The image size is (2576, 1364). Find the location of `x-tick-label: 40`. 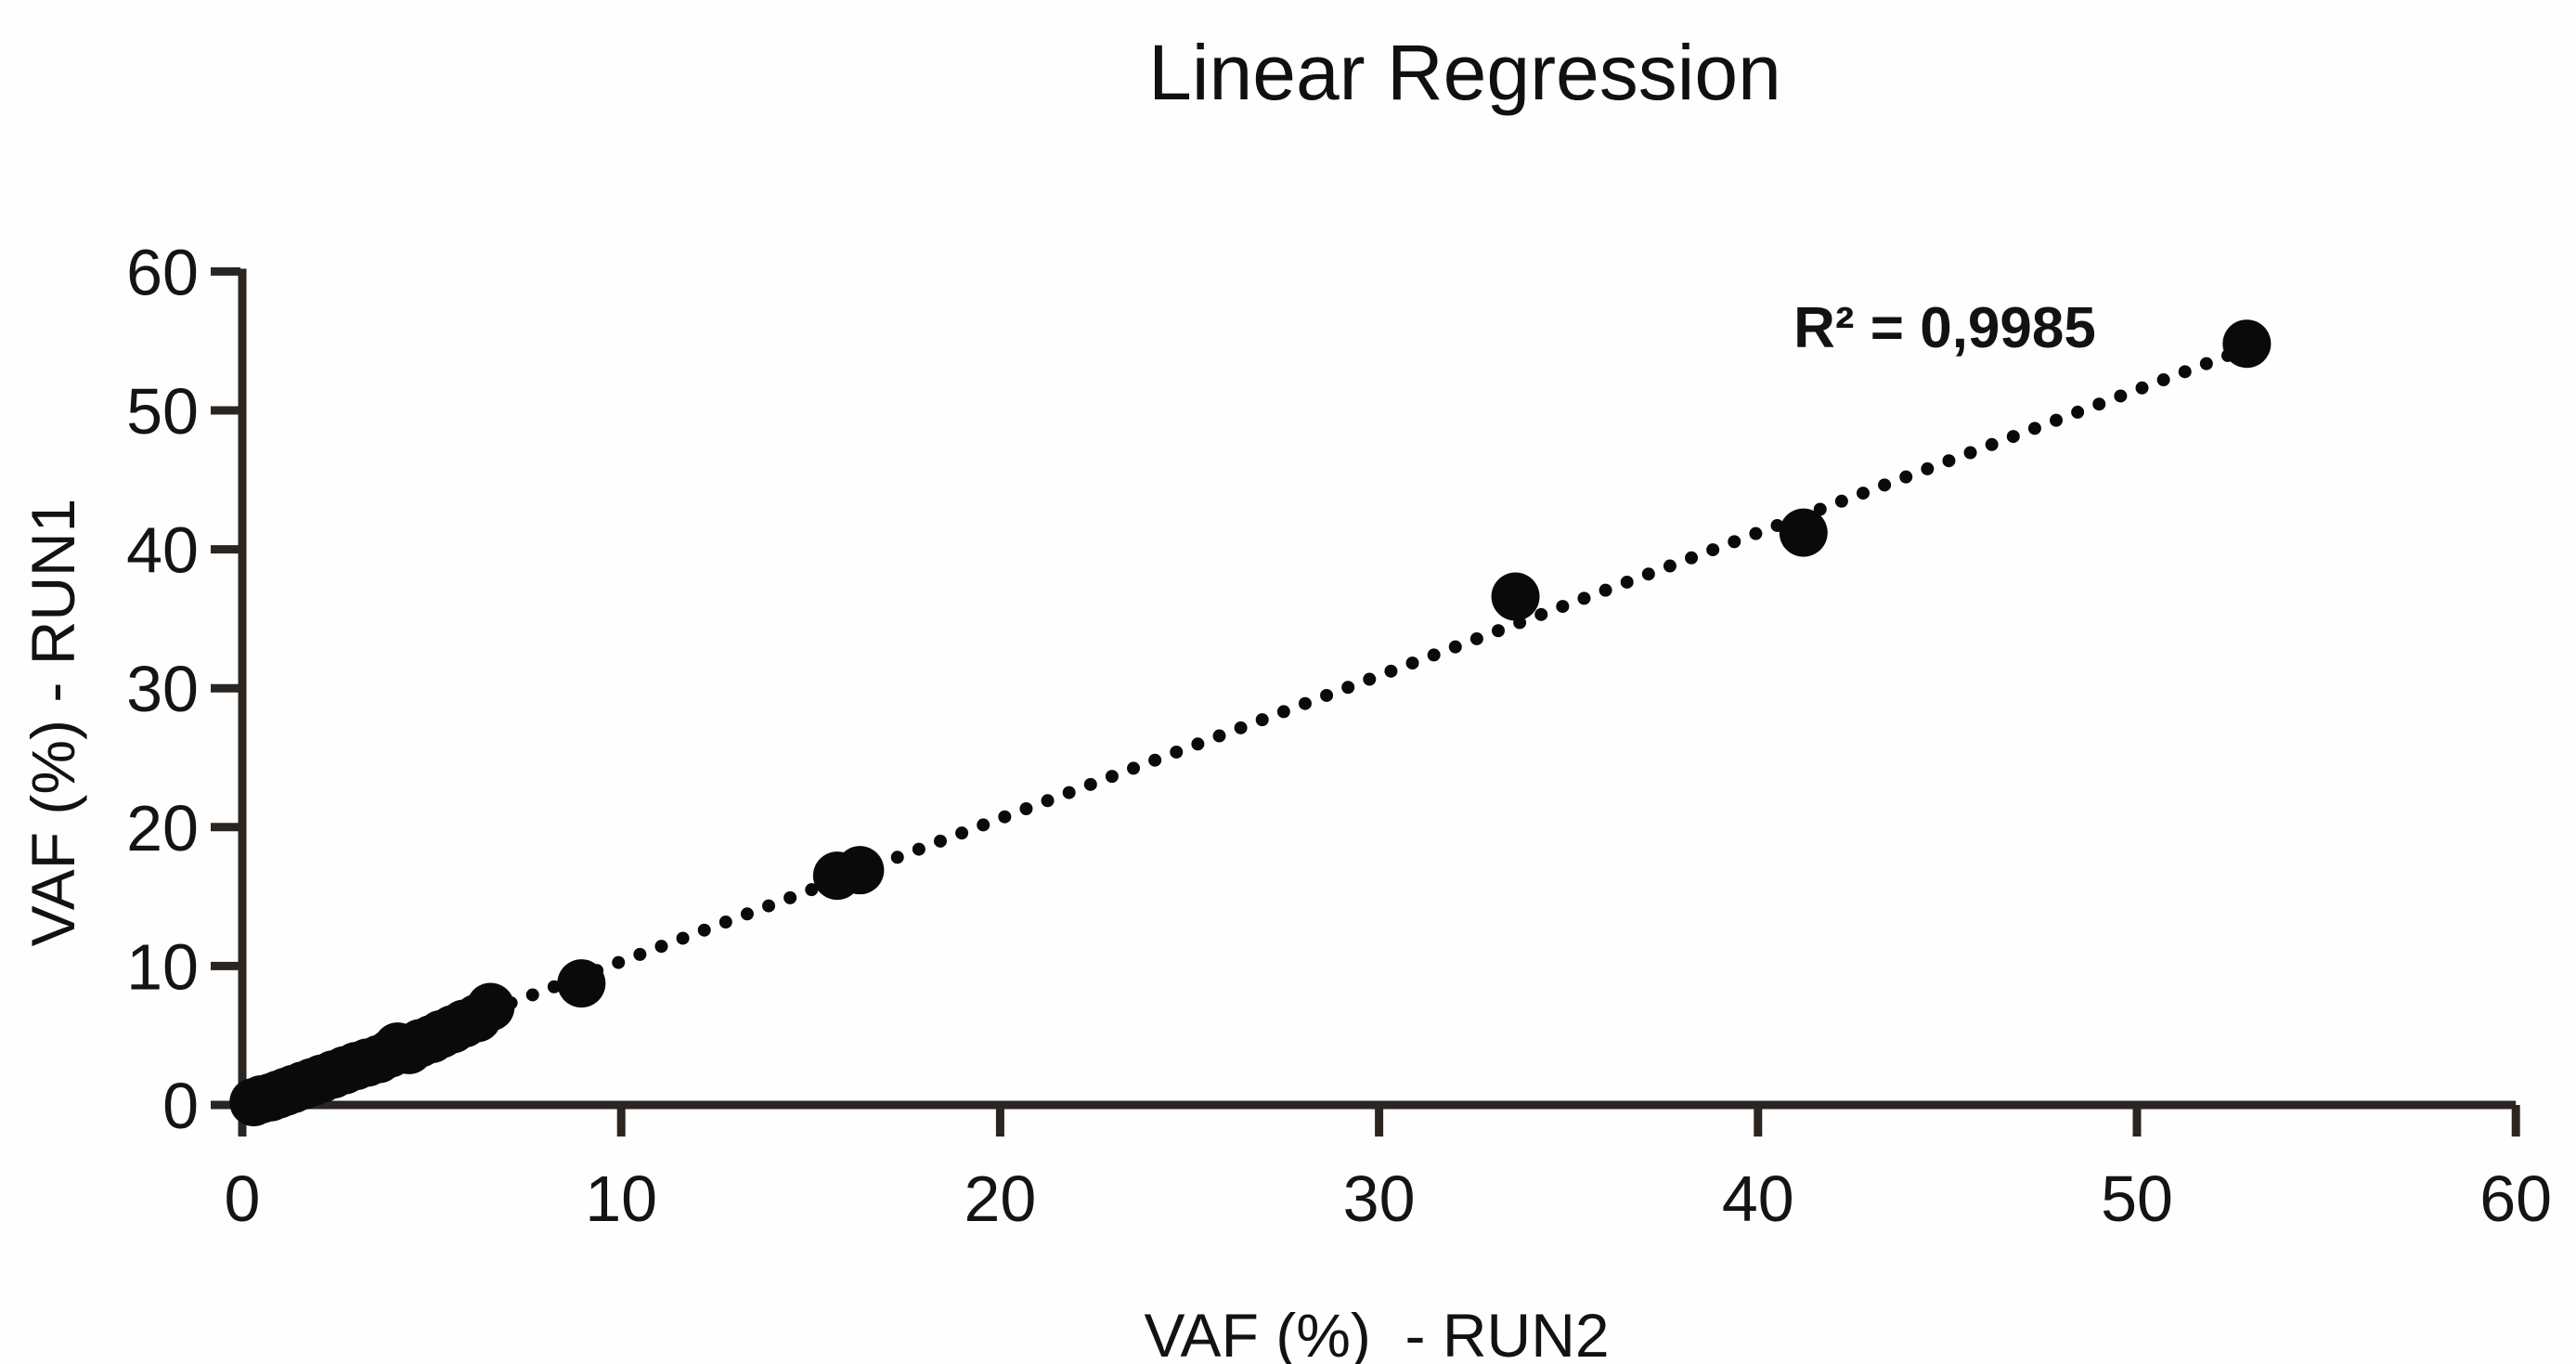

x-tick-label: 40 is located at coordinates (1758, 1199).